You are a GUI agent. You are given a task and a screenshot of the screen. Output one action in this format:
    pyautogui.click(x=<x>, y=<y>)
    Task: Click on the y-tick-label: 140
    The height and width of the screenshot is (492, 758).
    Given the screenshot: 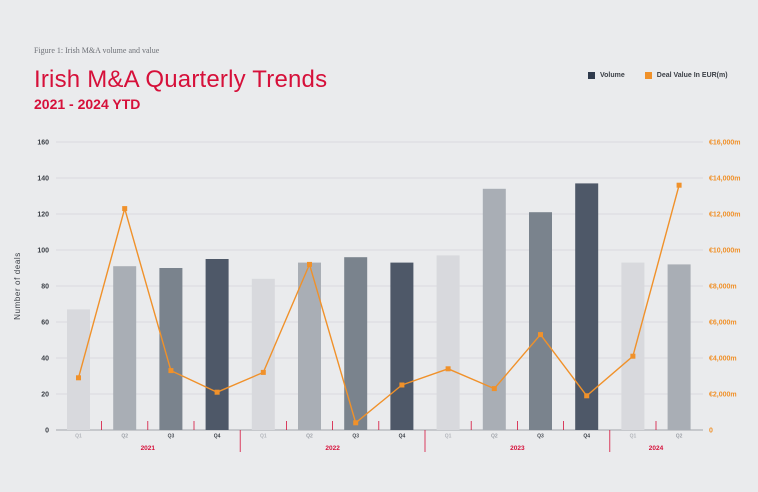 What is the action you would take?
    pyautogui.click(x=43, y=179)
    